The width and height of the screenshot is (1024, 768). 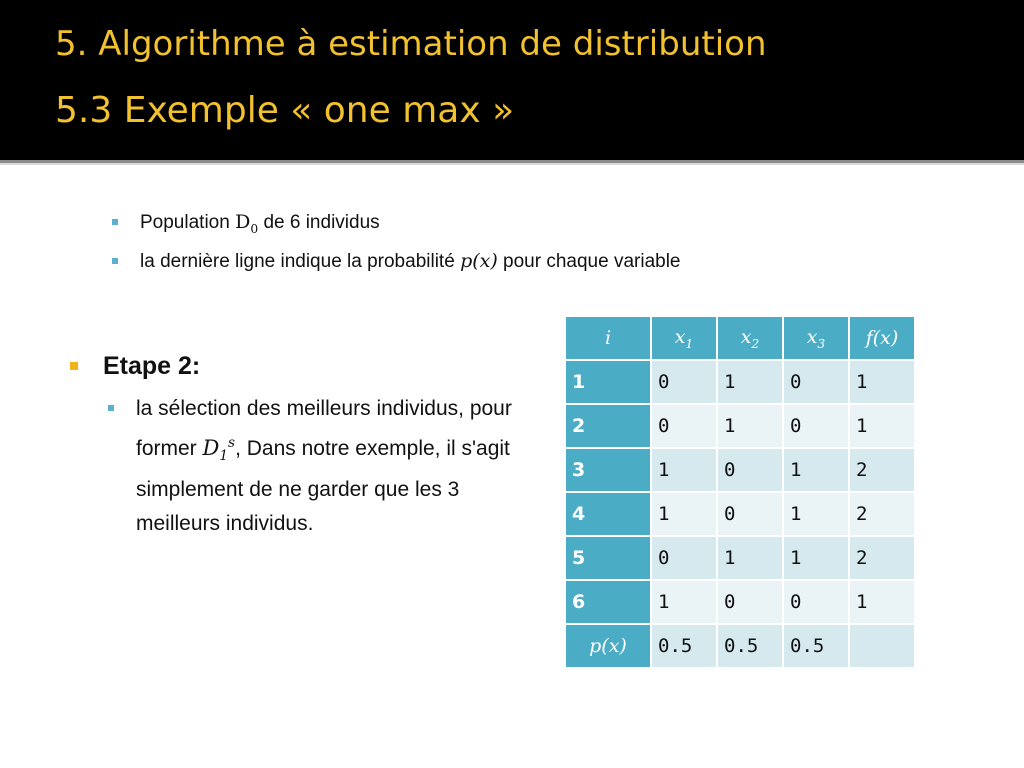 What do you see at coordinates (396, 230) in the screenshot?
I see `bullet-population: Population D0 de 6 individus` at bounding box center [396, 230].